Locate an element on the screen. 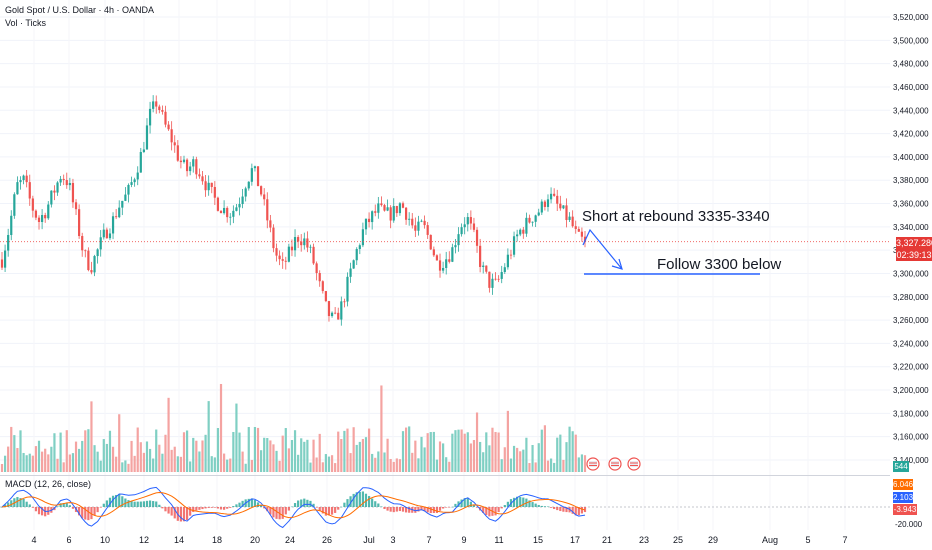 This screenshot has height=550, width=932. signal-line is located at coordinates (293, 505).